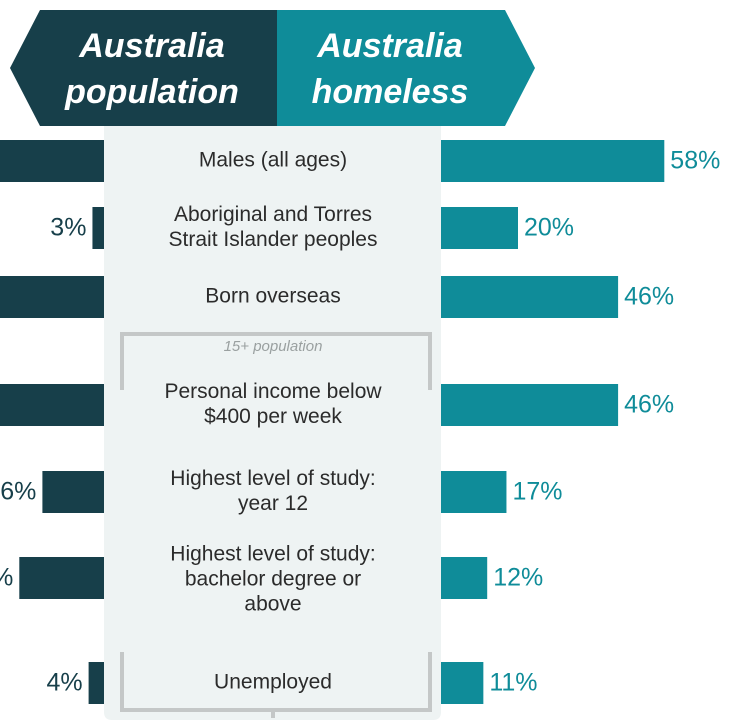 This screenshot has height=725, width=743. Describe the element at coordinates (276, 361) in the screenshot. I see `bracket-top` at that location.